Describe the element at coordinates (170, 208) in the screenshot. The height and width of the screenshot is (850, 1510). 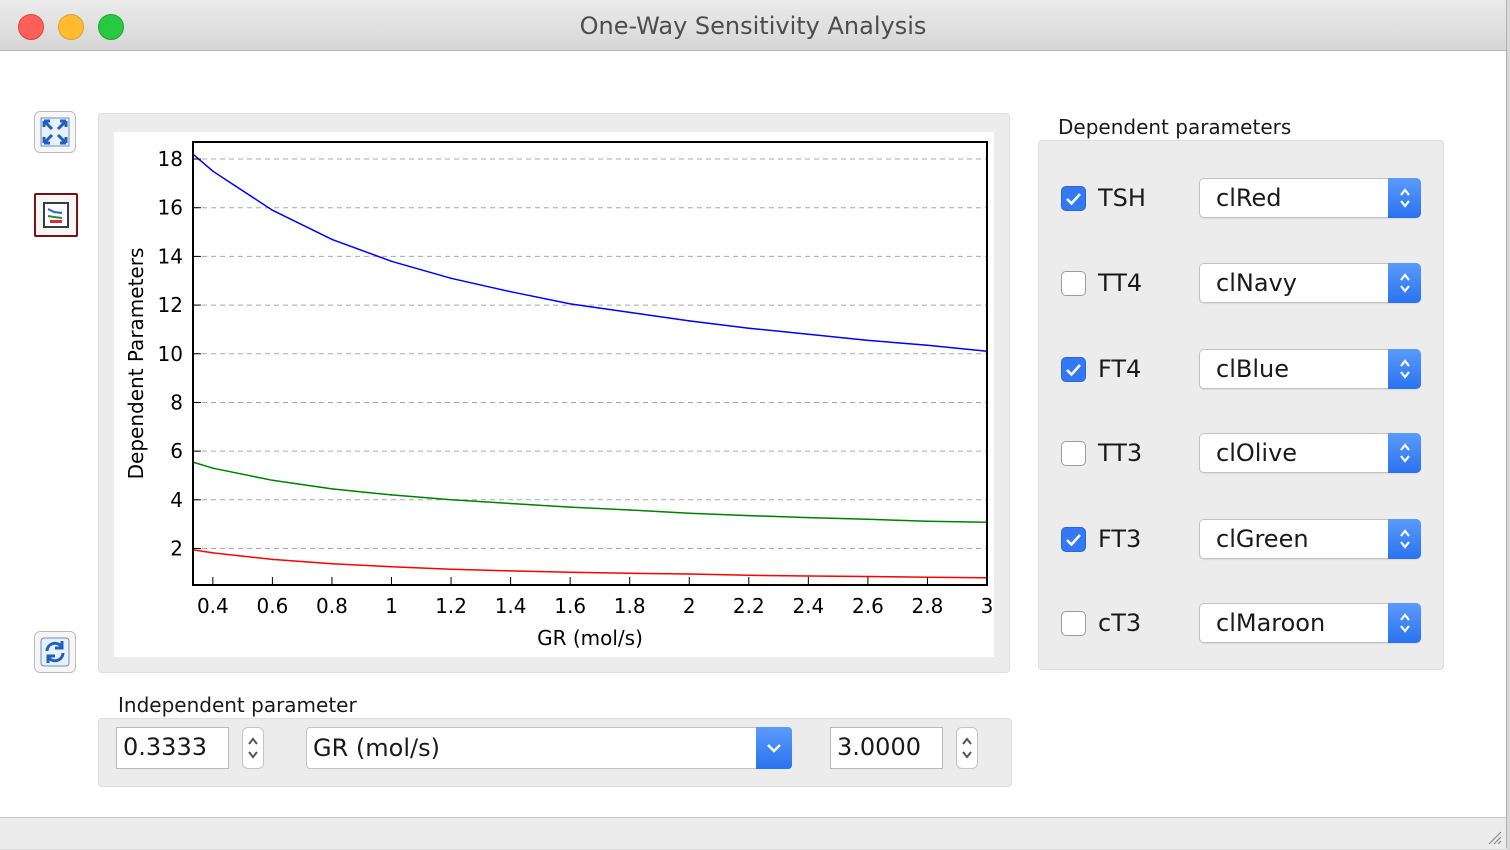
I see `y-tick-label: 16` at that location.